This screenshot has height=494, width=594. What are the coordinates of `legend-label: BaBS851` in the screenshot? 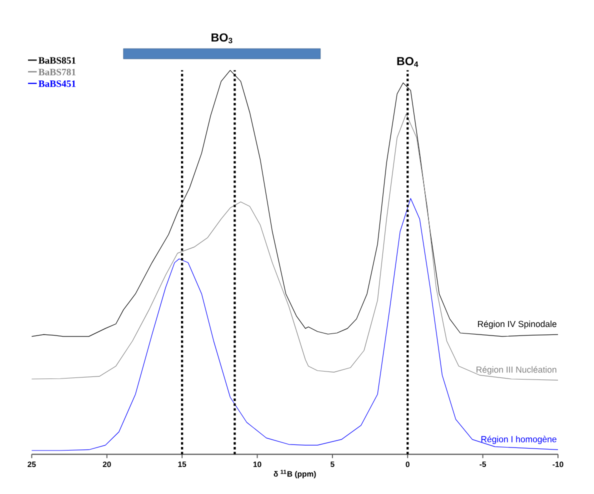 It's located at (57, 60).